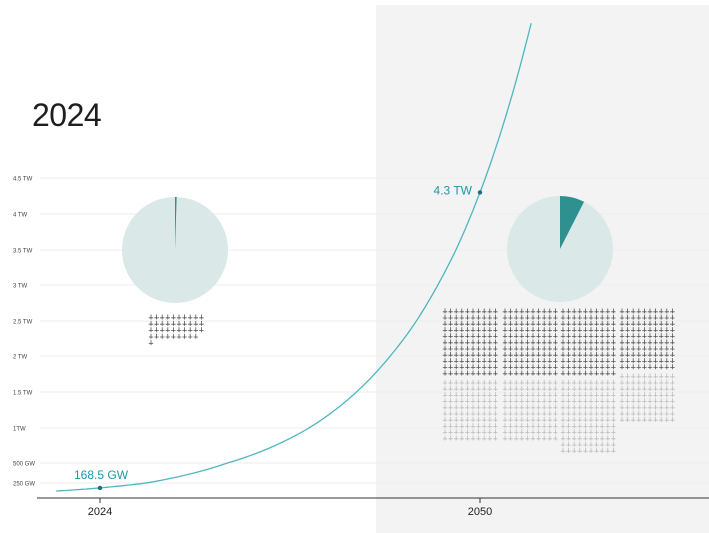 This screenshot has width=709, height=533. I want to click on turbine-2024, so click(162, 317).